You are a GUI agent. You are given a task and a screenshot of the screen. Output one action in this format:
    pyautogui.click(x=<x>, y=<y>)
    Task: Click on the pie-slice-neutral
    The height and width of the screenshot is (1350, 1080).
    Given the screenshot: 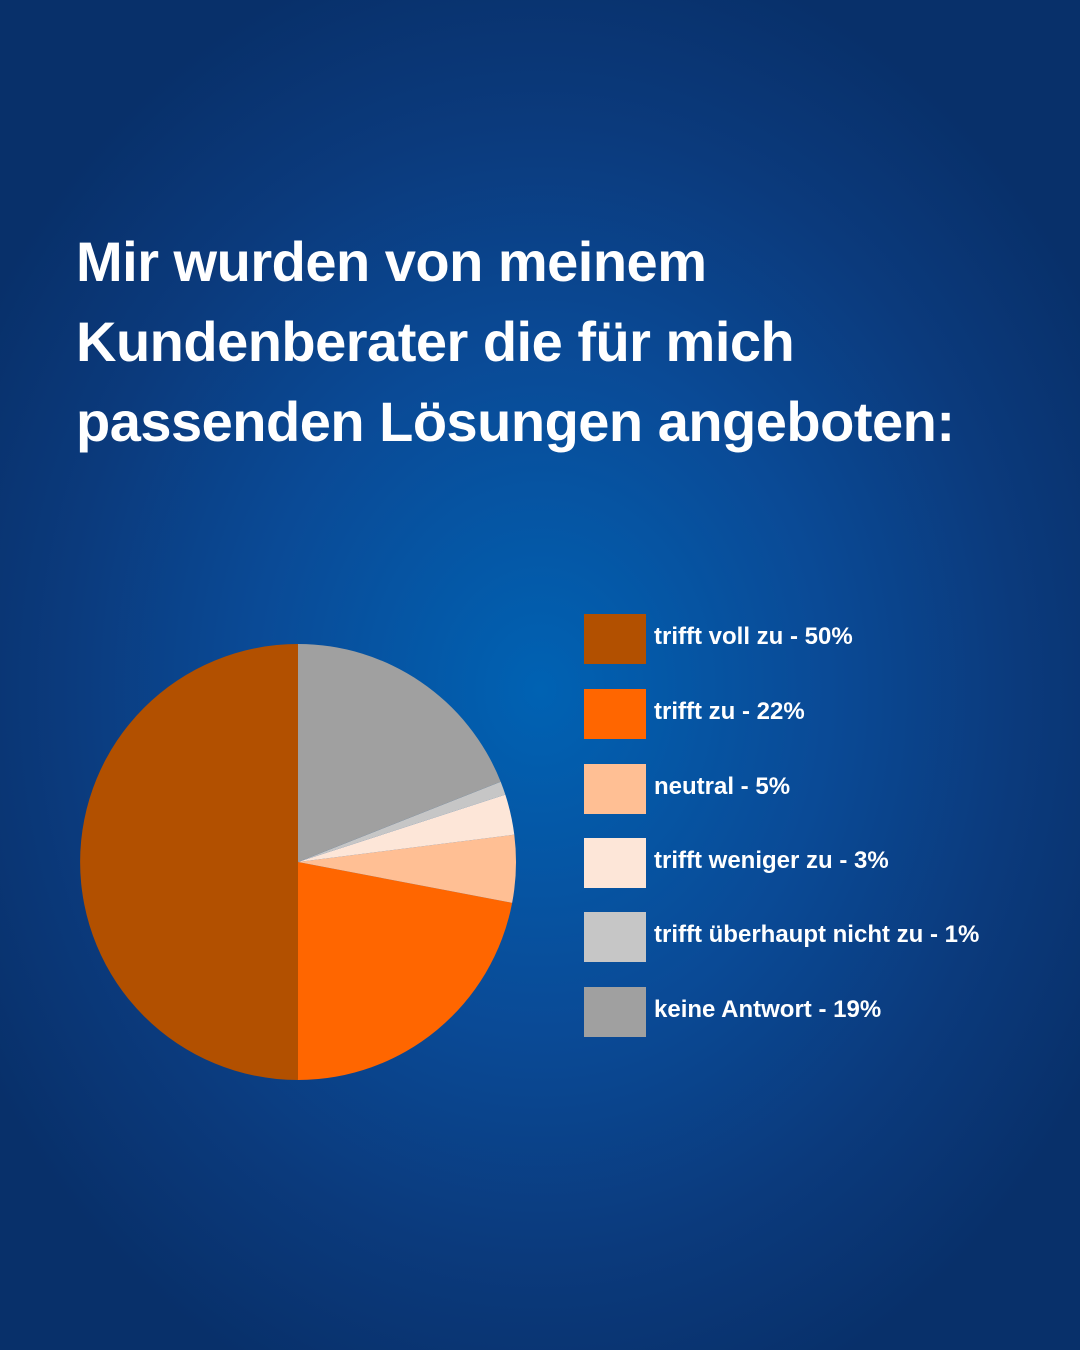 What is the action you would take?
    pyautogui.click(x=407, y=868)
    